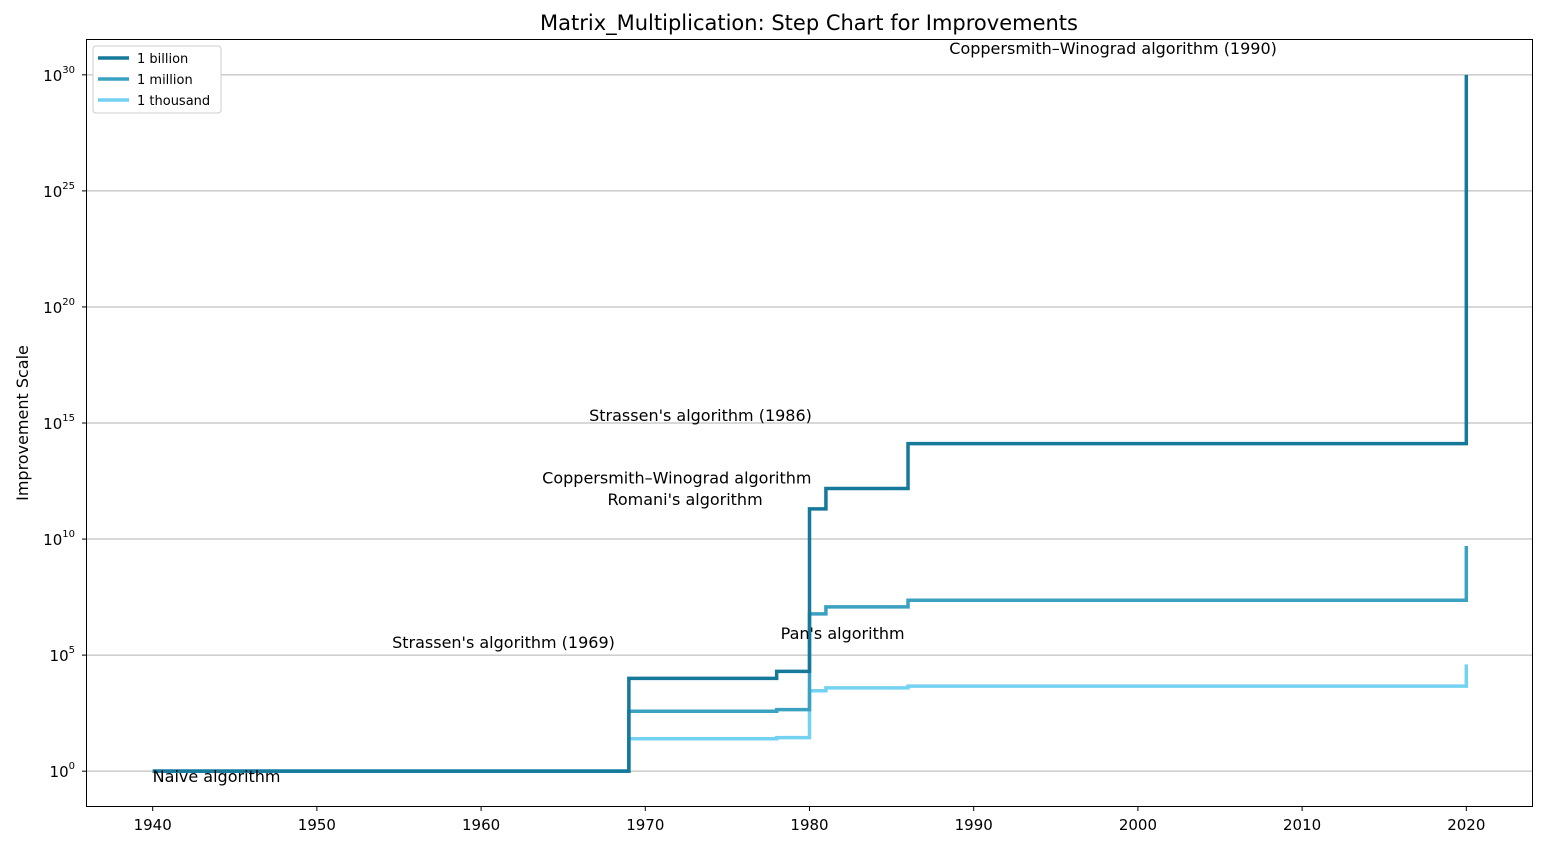 The width and height of the screenshot is (1550, 850). I want to click on annotation-label: Pan's algorithm, so click(843, 633).